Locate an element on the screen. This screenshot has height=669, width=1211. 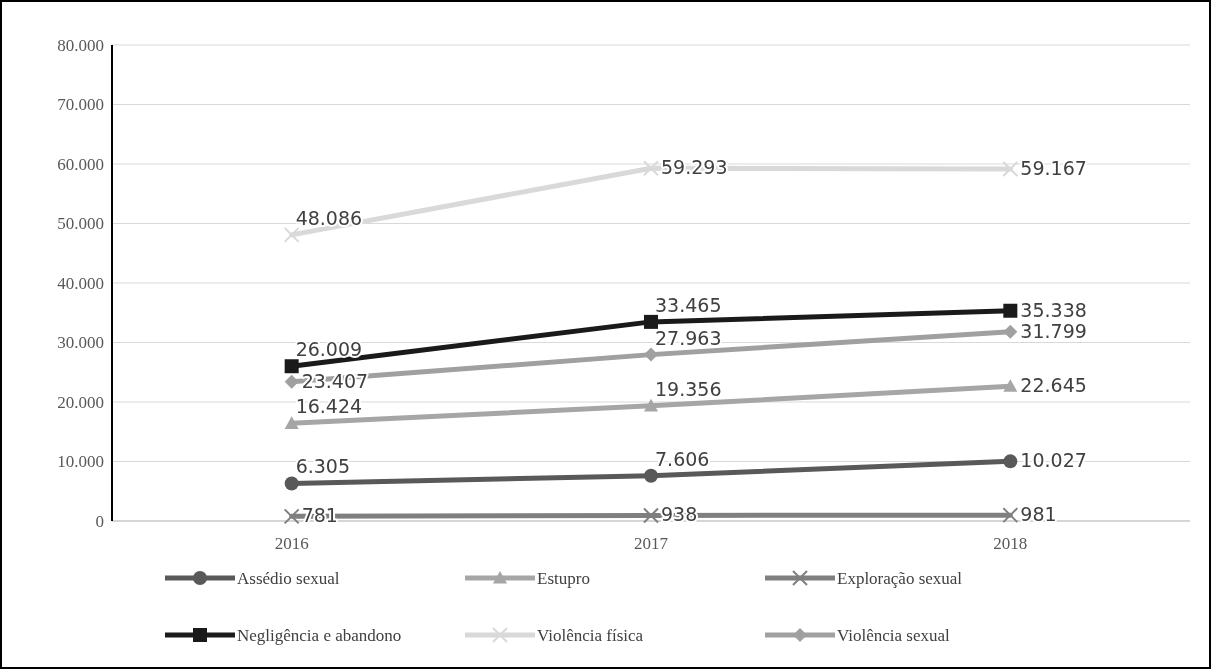
data-label: 16.424 is located at coordinates (329, 406).